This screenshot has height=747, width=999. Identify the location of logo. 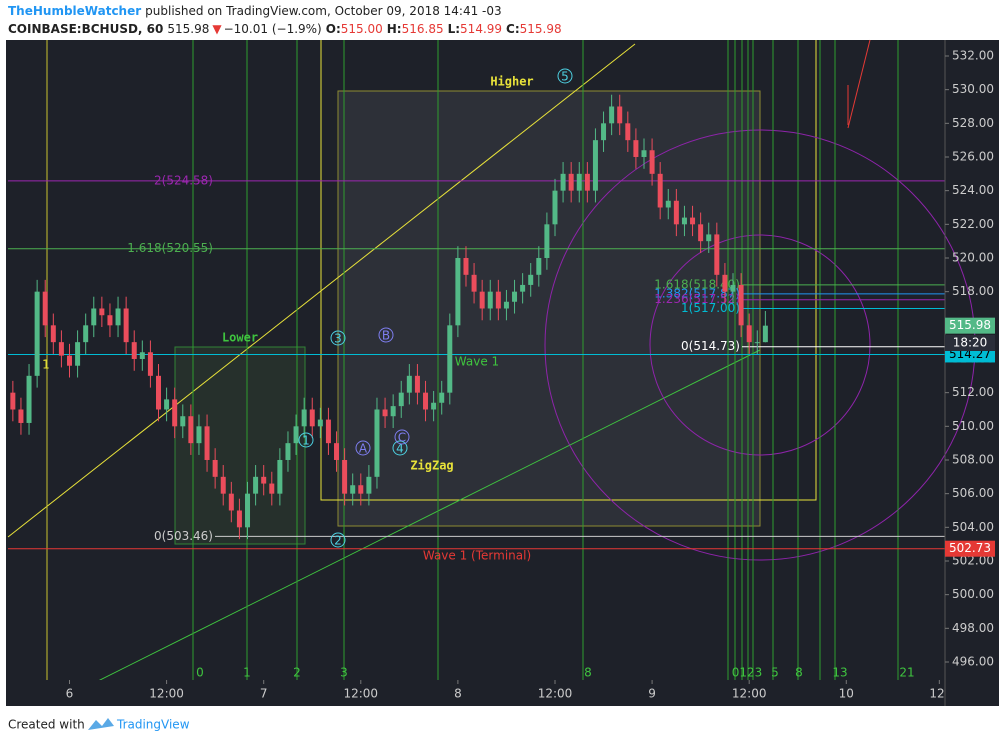
(101, 724).